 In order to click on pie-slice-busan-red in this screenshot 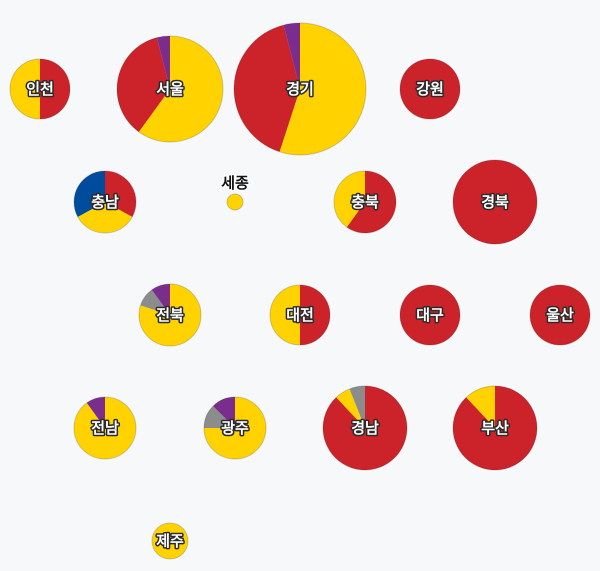, I will do `click(495, 428)`.